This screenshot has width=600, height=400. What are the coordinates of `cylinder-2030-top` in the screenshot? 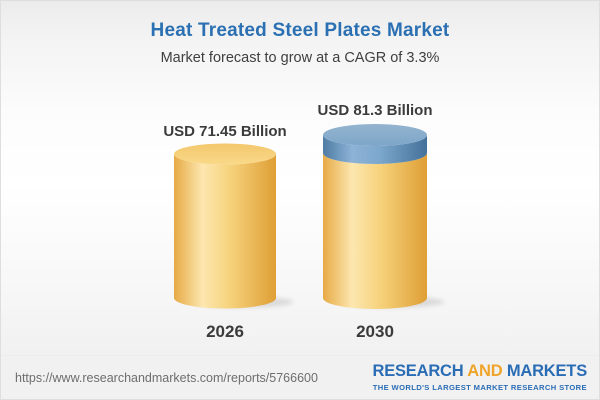 It's located at (375, 135).